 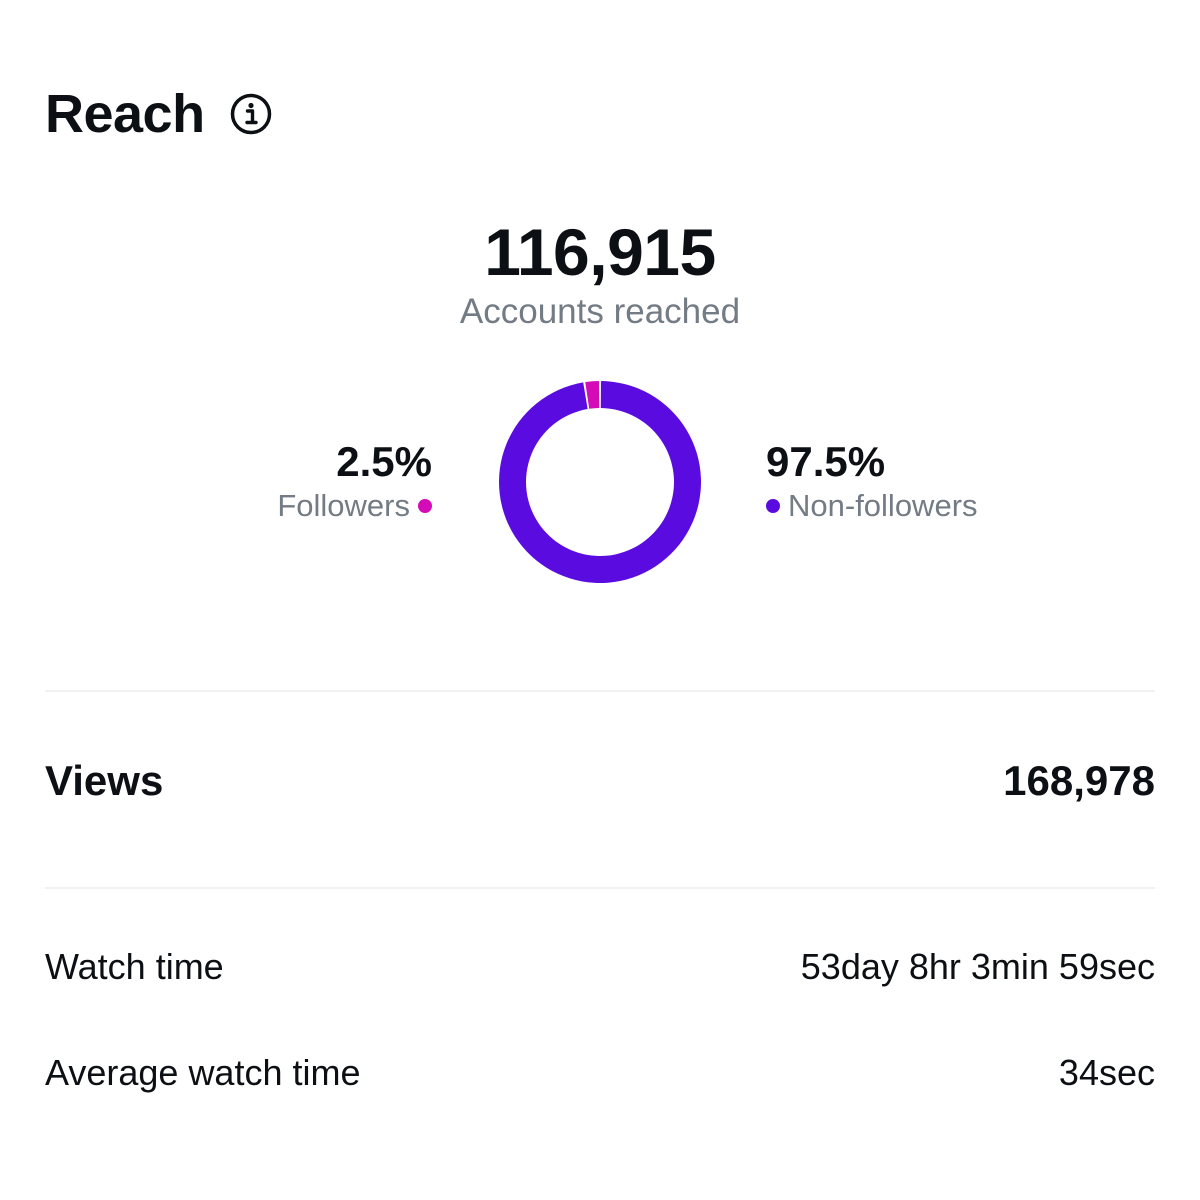 I want to click on donut-slice-non-followers, so click(x=600, y=482).